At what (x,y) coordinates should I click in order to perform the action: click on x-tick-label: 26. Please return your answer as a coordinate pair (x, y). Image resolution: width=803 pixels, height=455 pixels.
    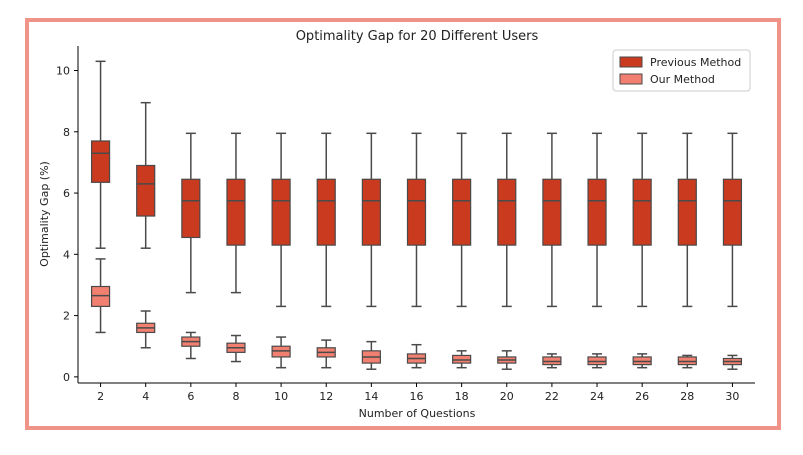
    Looking at the image, I should click on (642, 396).